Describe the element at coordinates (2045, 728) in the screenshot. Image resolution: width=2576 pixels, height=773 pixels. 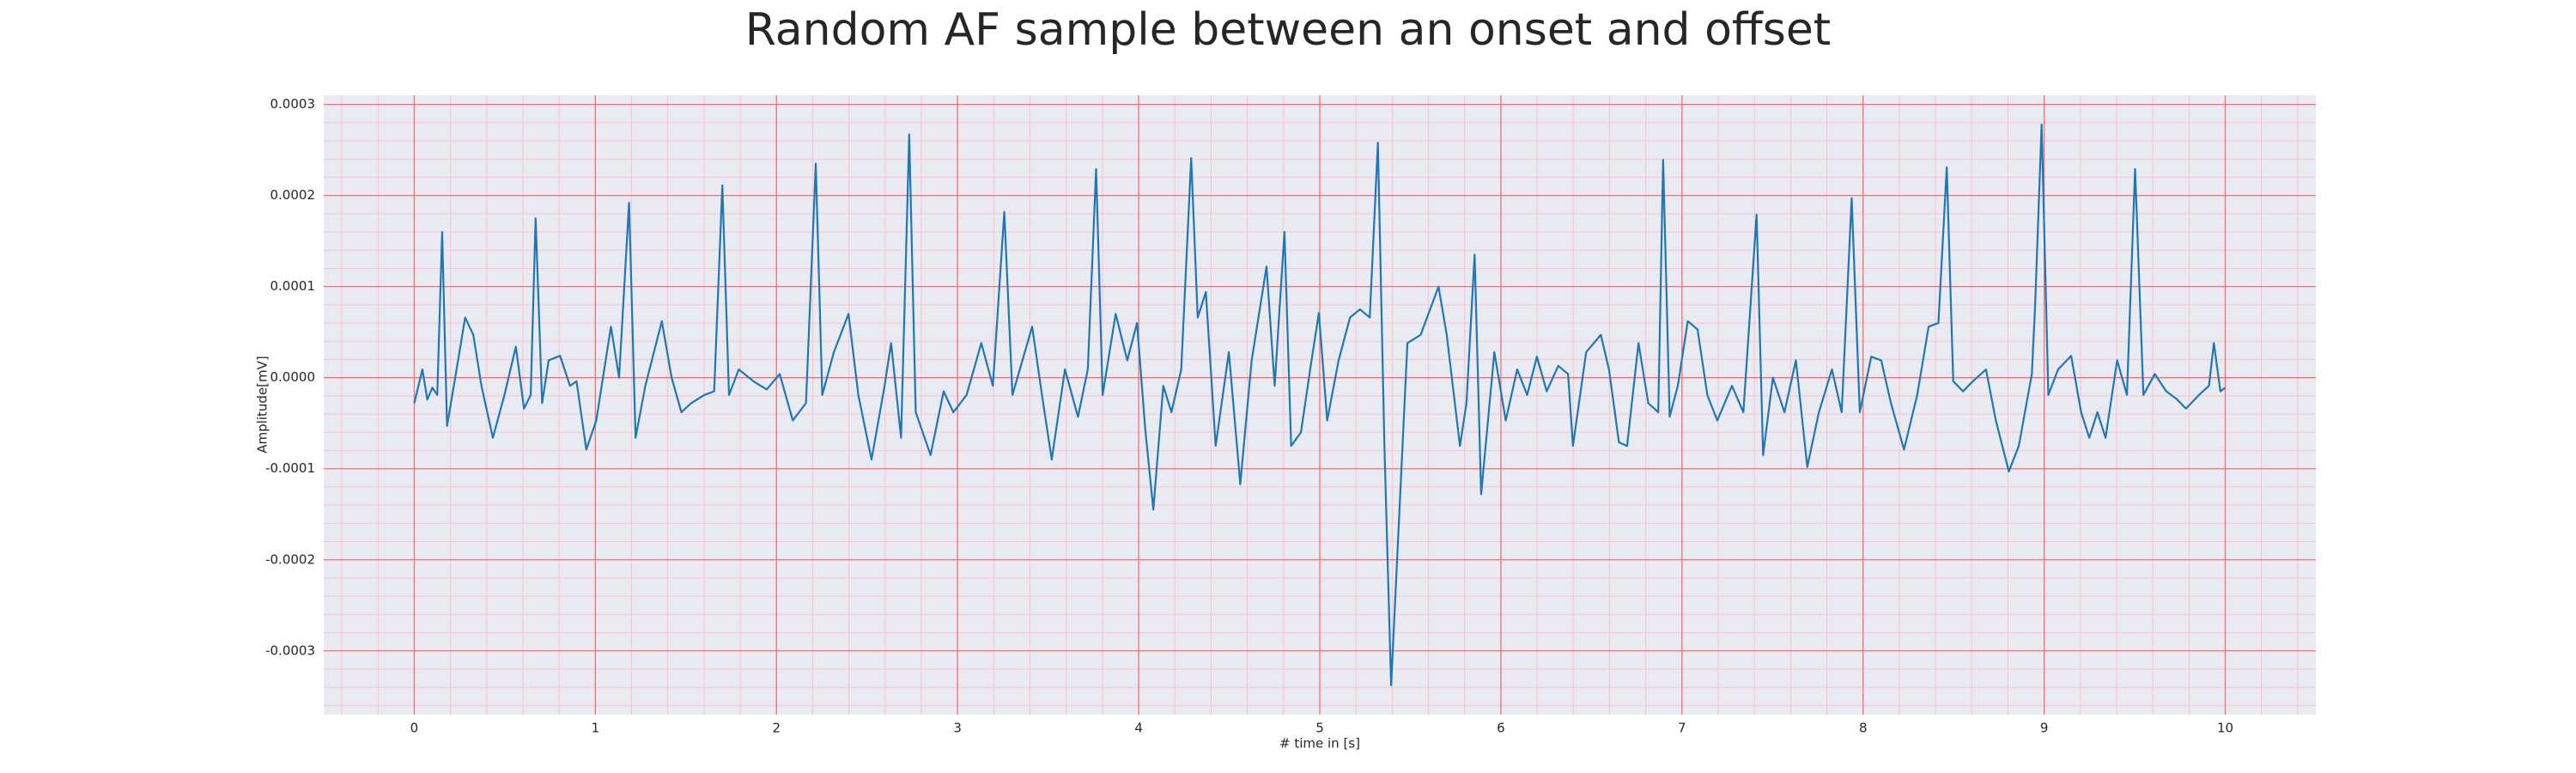
I see `x-tick-label: 9` at that location.